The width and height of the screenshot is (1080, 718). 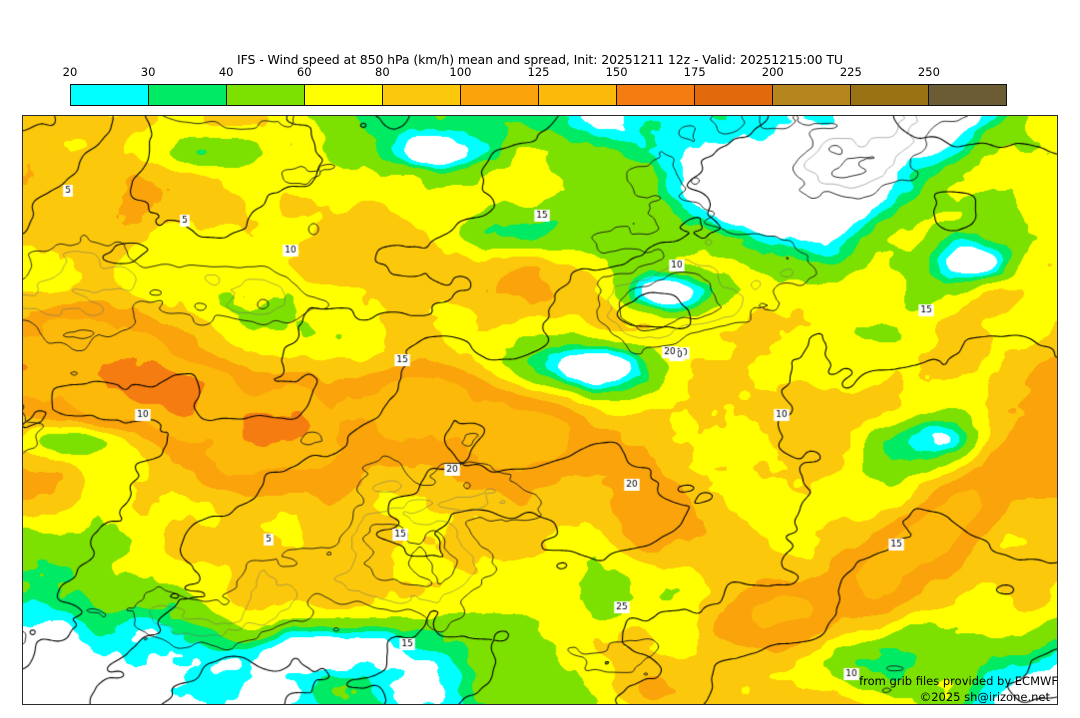 What do you see at coordinates (382, 72) in the screenshot?
I see `colorbar-tick-80: 80` at bounding box center [382, 72].